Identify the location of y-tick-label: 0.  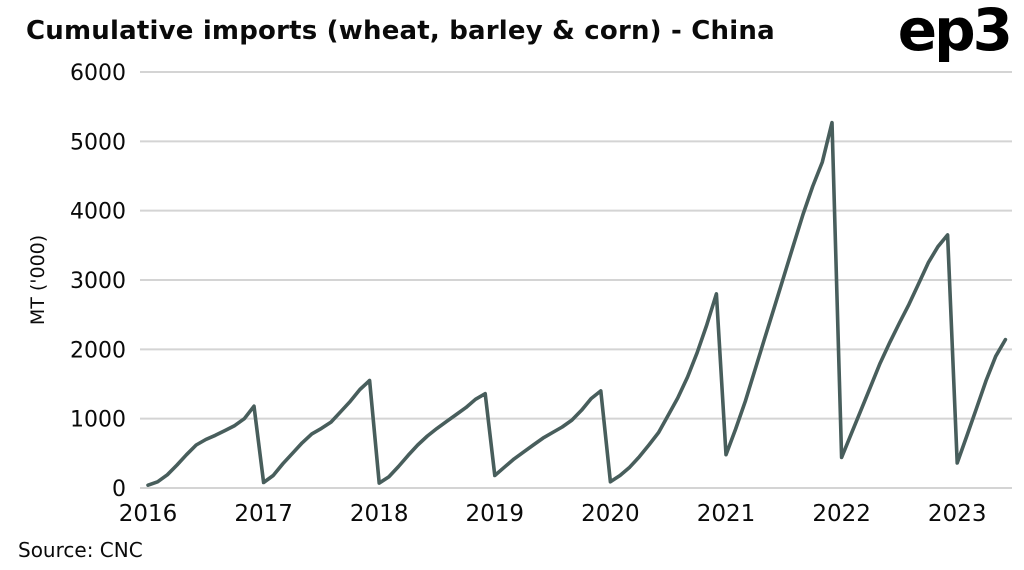
(119, 489).